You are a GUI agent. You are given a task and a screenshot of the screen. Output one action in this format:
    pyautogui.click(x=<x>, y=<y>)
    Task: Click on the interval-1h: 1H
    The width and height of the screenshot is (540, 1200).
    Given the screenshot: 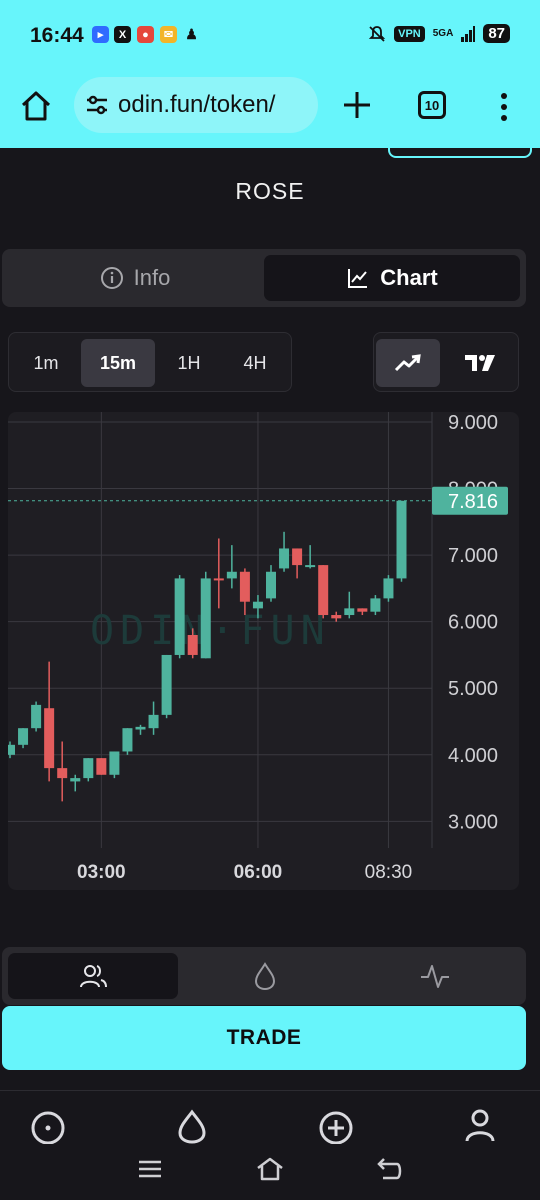 What is the action you would take?
    pyautogui.click(x=189, y=362)
    